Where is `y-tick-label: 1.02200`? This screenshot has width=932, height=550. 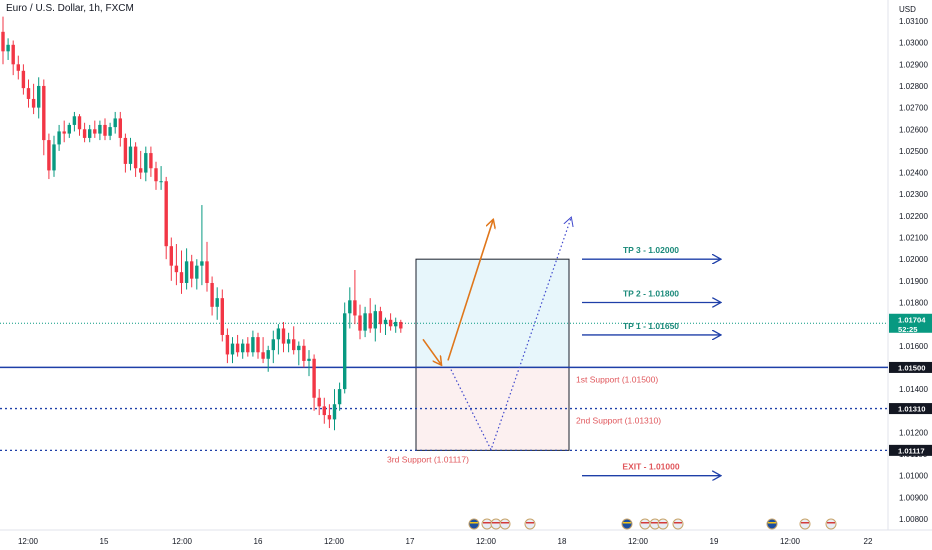 y-tick-label: 1.02200 is located at coordinates (913, 216).